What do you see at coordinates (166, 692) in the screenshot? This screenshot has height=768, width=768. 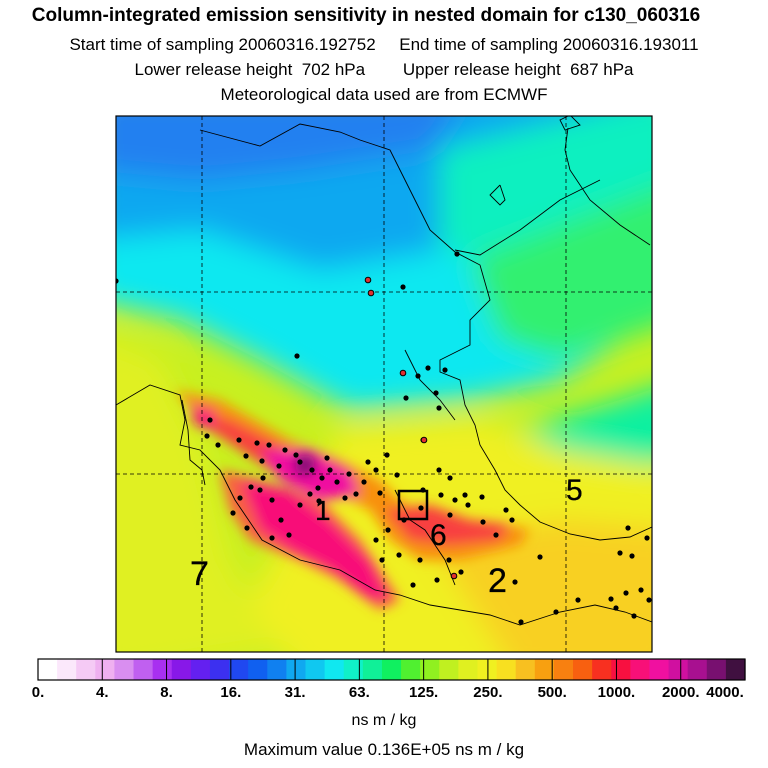 I see `colorbar-tick-label: 8.` at bounding box center [166, 692].